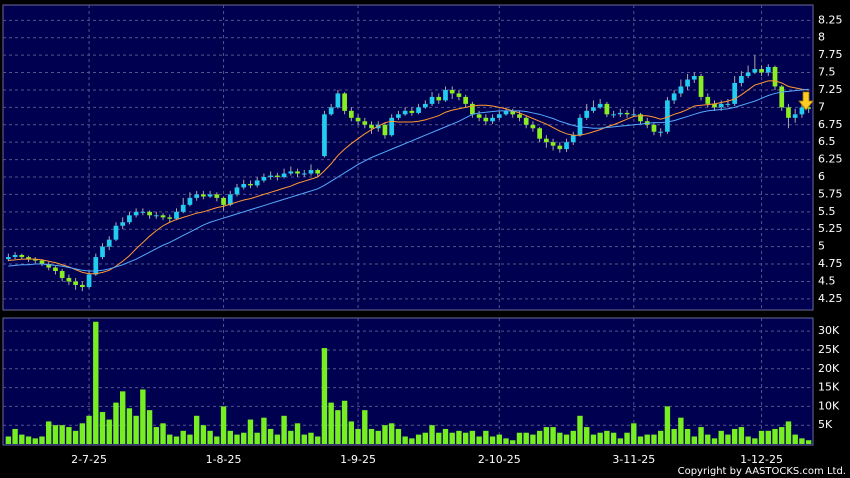 The width and height of the screenshot is (850, 478). I want to click on y-tick-label: 20K, so click(829, 368).